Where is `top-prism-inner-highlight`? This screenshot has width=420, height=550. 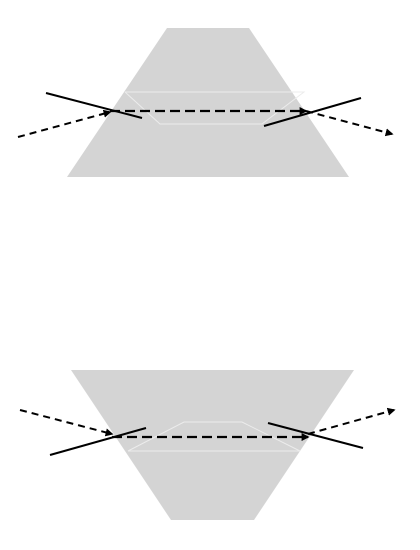
top-prism-inner-highlight is located at coordinates (215, 108).